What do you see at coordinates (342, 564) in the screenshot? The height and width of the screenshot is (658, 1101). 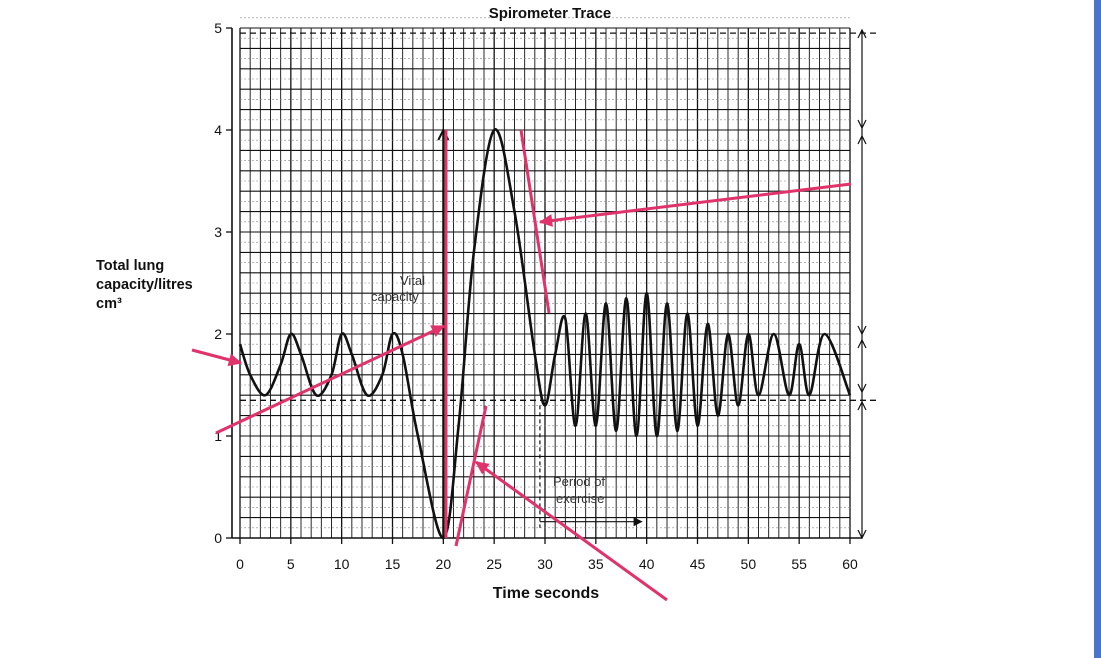 I see `x-tick-label: 10` at bounding box center [342, 564].